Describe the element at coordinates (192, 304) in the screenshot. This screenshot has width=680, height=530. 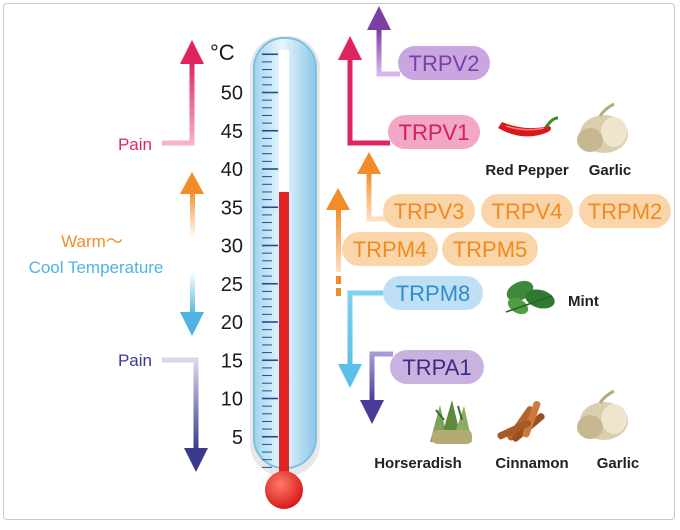
I see `cool-down-arrow` at that location.